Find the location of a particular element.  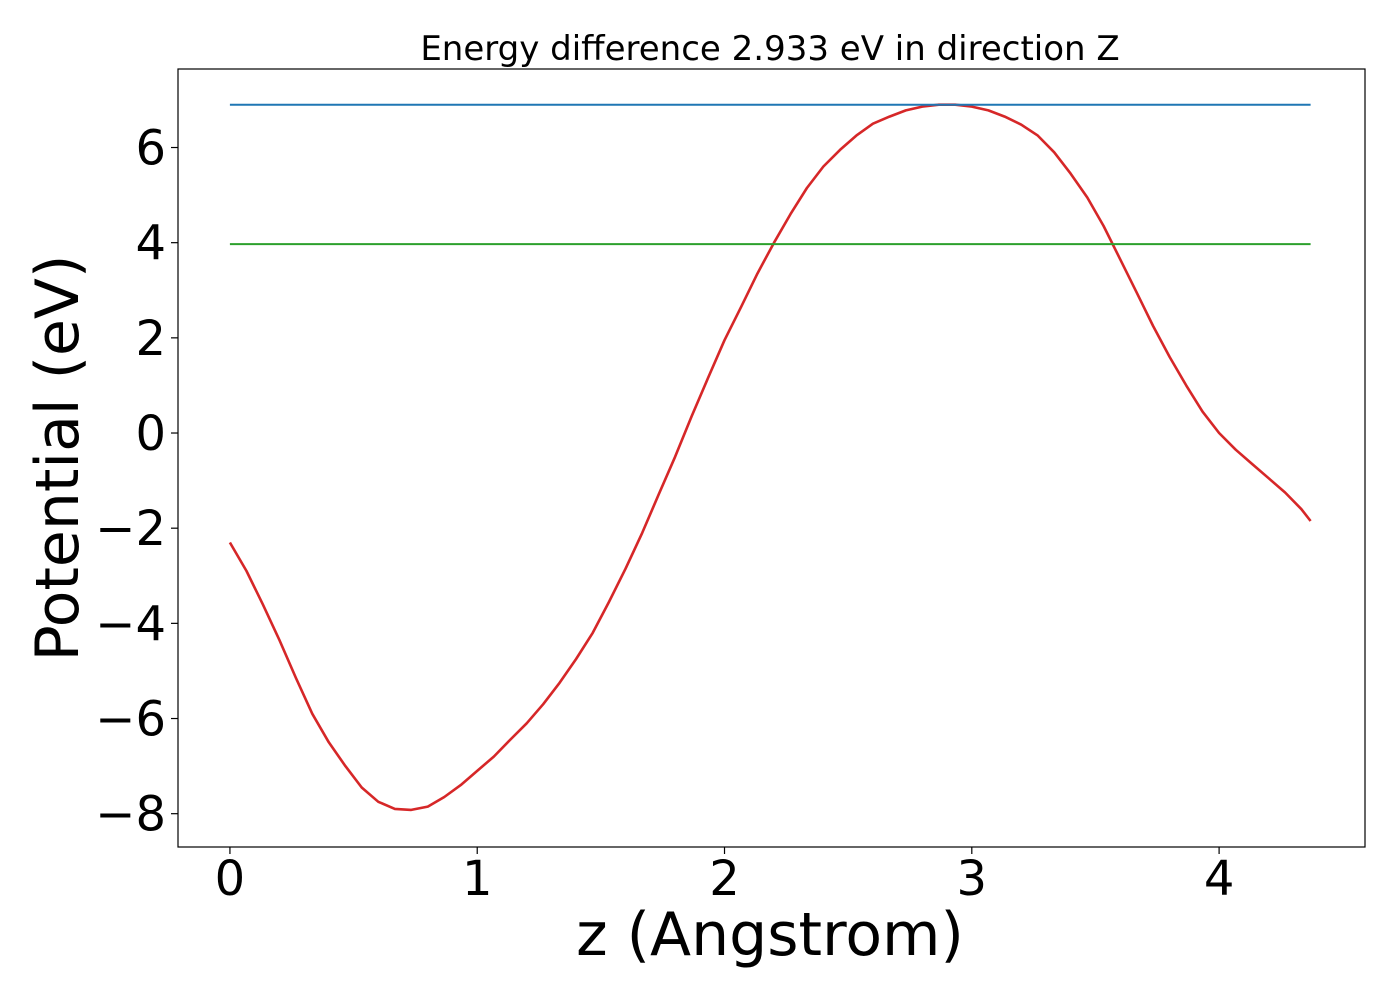

y-tick-label: −2 is located at coordinates (130, 529).